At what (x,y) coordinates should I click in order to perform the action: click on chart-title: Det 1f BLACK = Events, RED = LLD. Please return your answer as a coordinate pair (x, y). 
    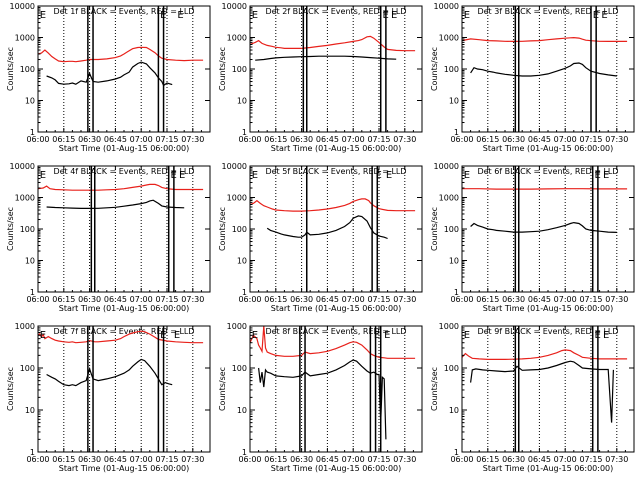
    Looking at the image, I should click on (123, 11).